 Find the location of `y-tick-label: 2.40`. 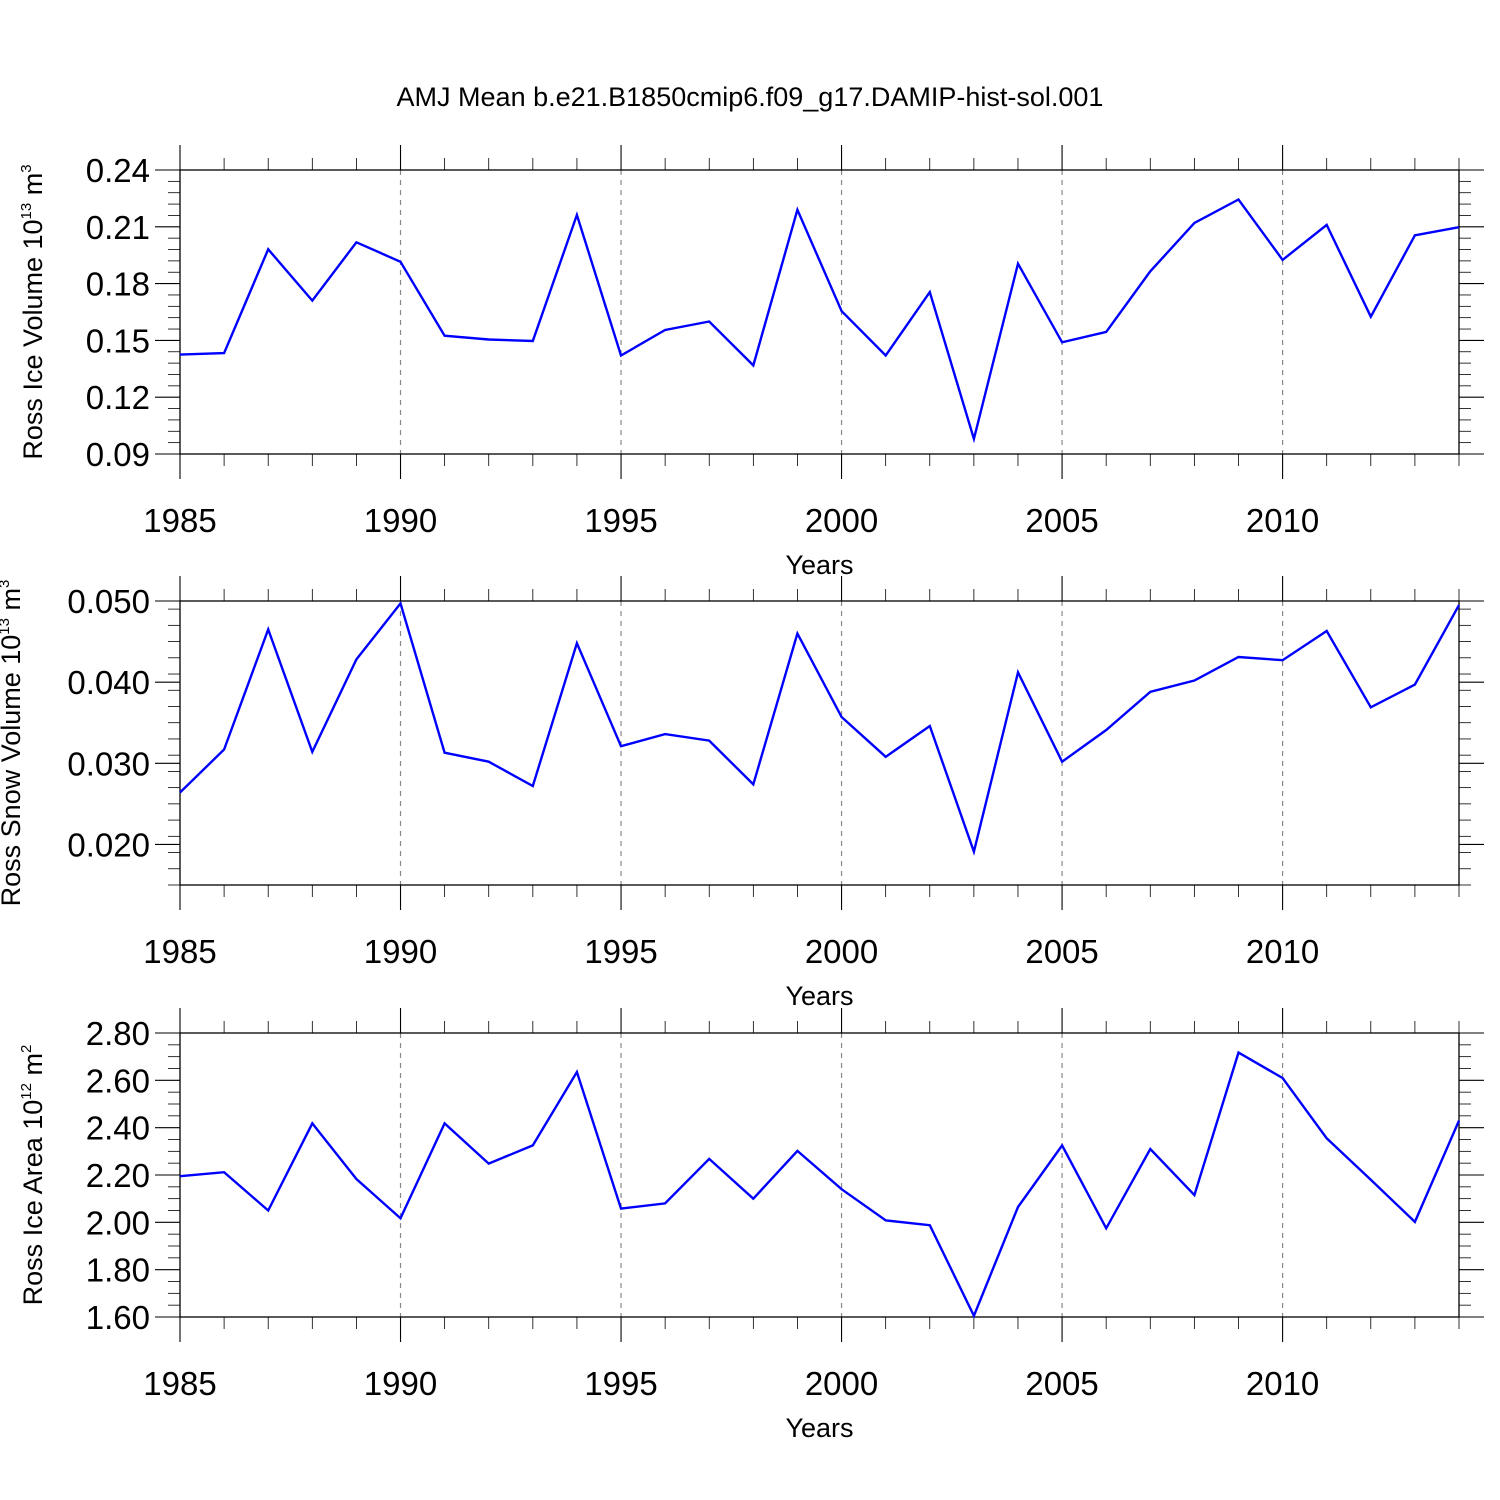

y-tick-label: 2.40 is located at coordinates (118, 1128).